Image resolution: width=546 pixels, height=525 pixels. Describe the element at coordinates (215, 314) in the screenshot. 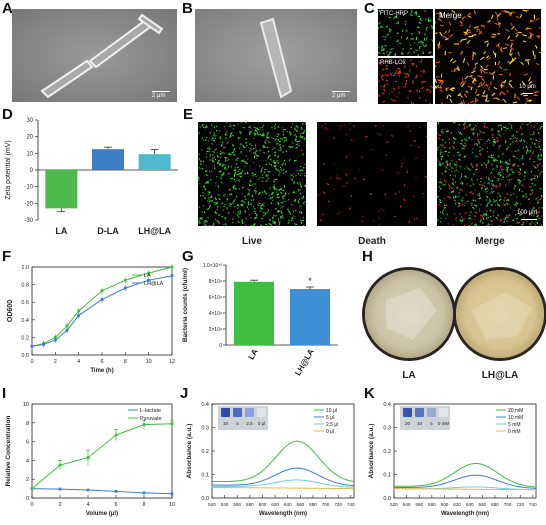

I see `y-tick-label: 4×10⁹` at that location.